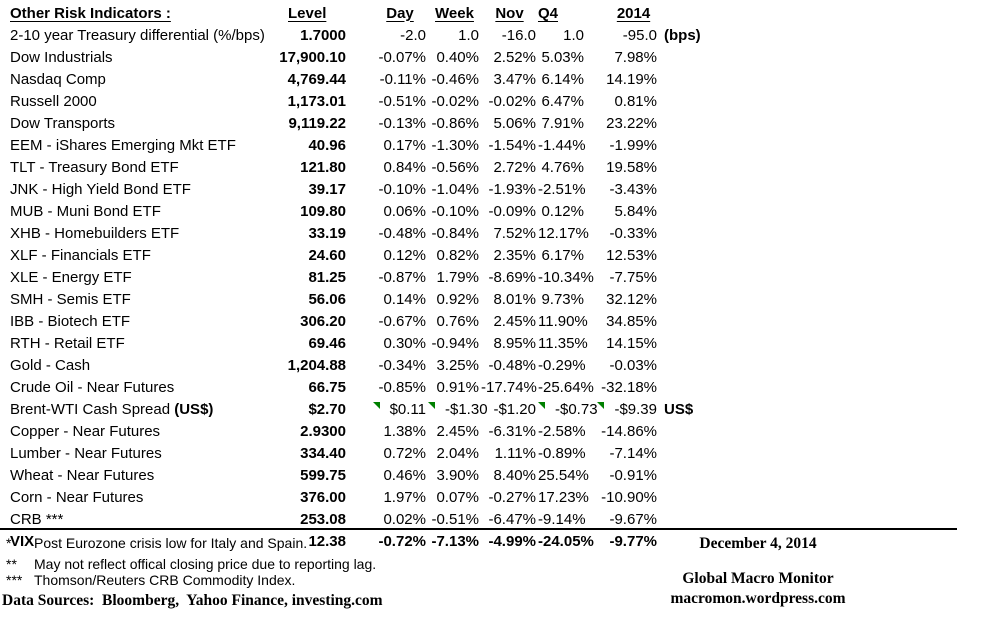 The height and width of the screenshot is (629, 981). What do you see at coordinates (457, 475) in the screenshot?
I see `cell-week: 3.90%` at bounding box center [457, 475].